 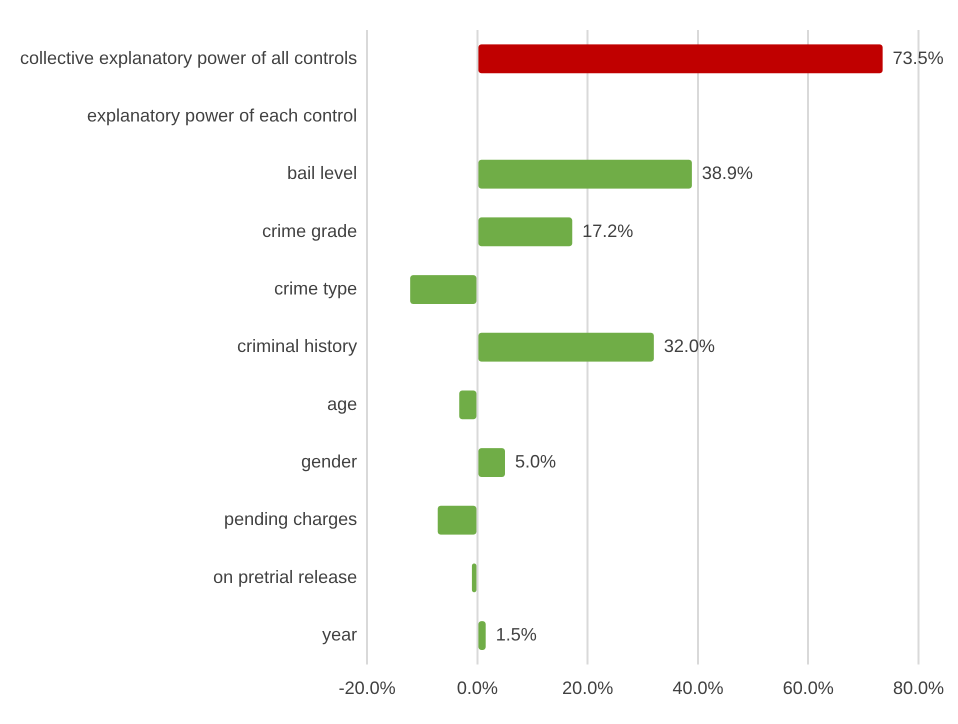 What do you see at coordinates (727, 173) in the screenshot?
I see `data-label: 38.9%` at bounding box center [727, 173].